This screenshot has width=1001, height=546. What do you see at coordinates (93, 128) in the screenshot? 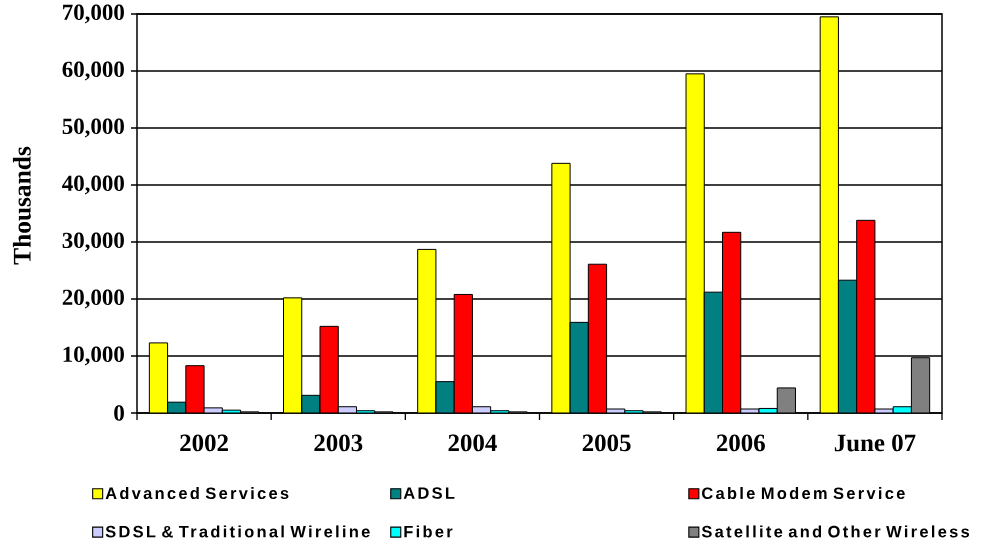
I see `y-tick-label: 50,000` at bounding box center [93, 128].